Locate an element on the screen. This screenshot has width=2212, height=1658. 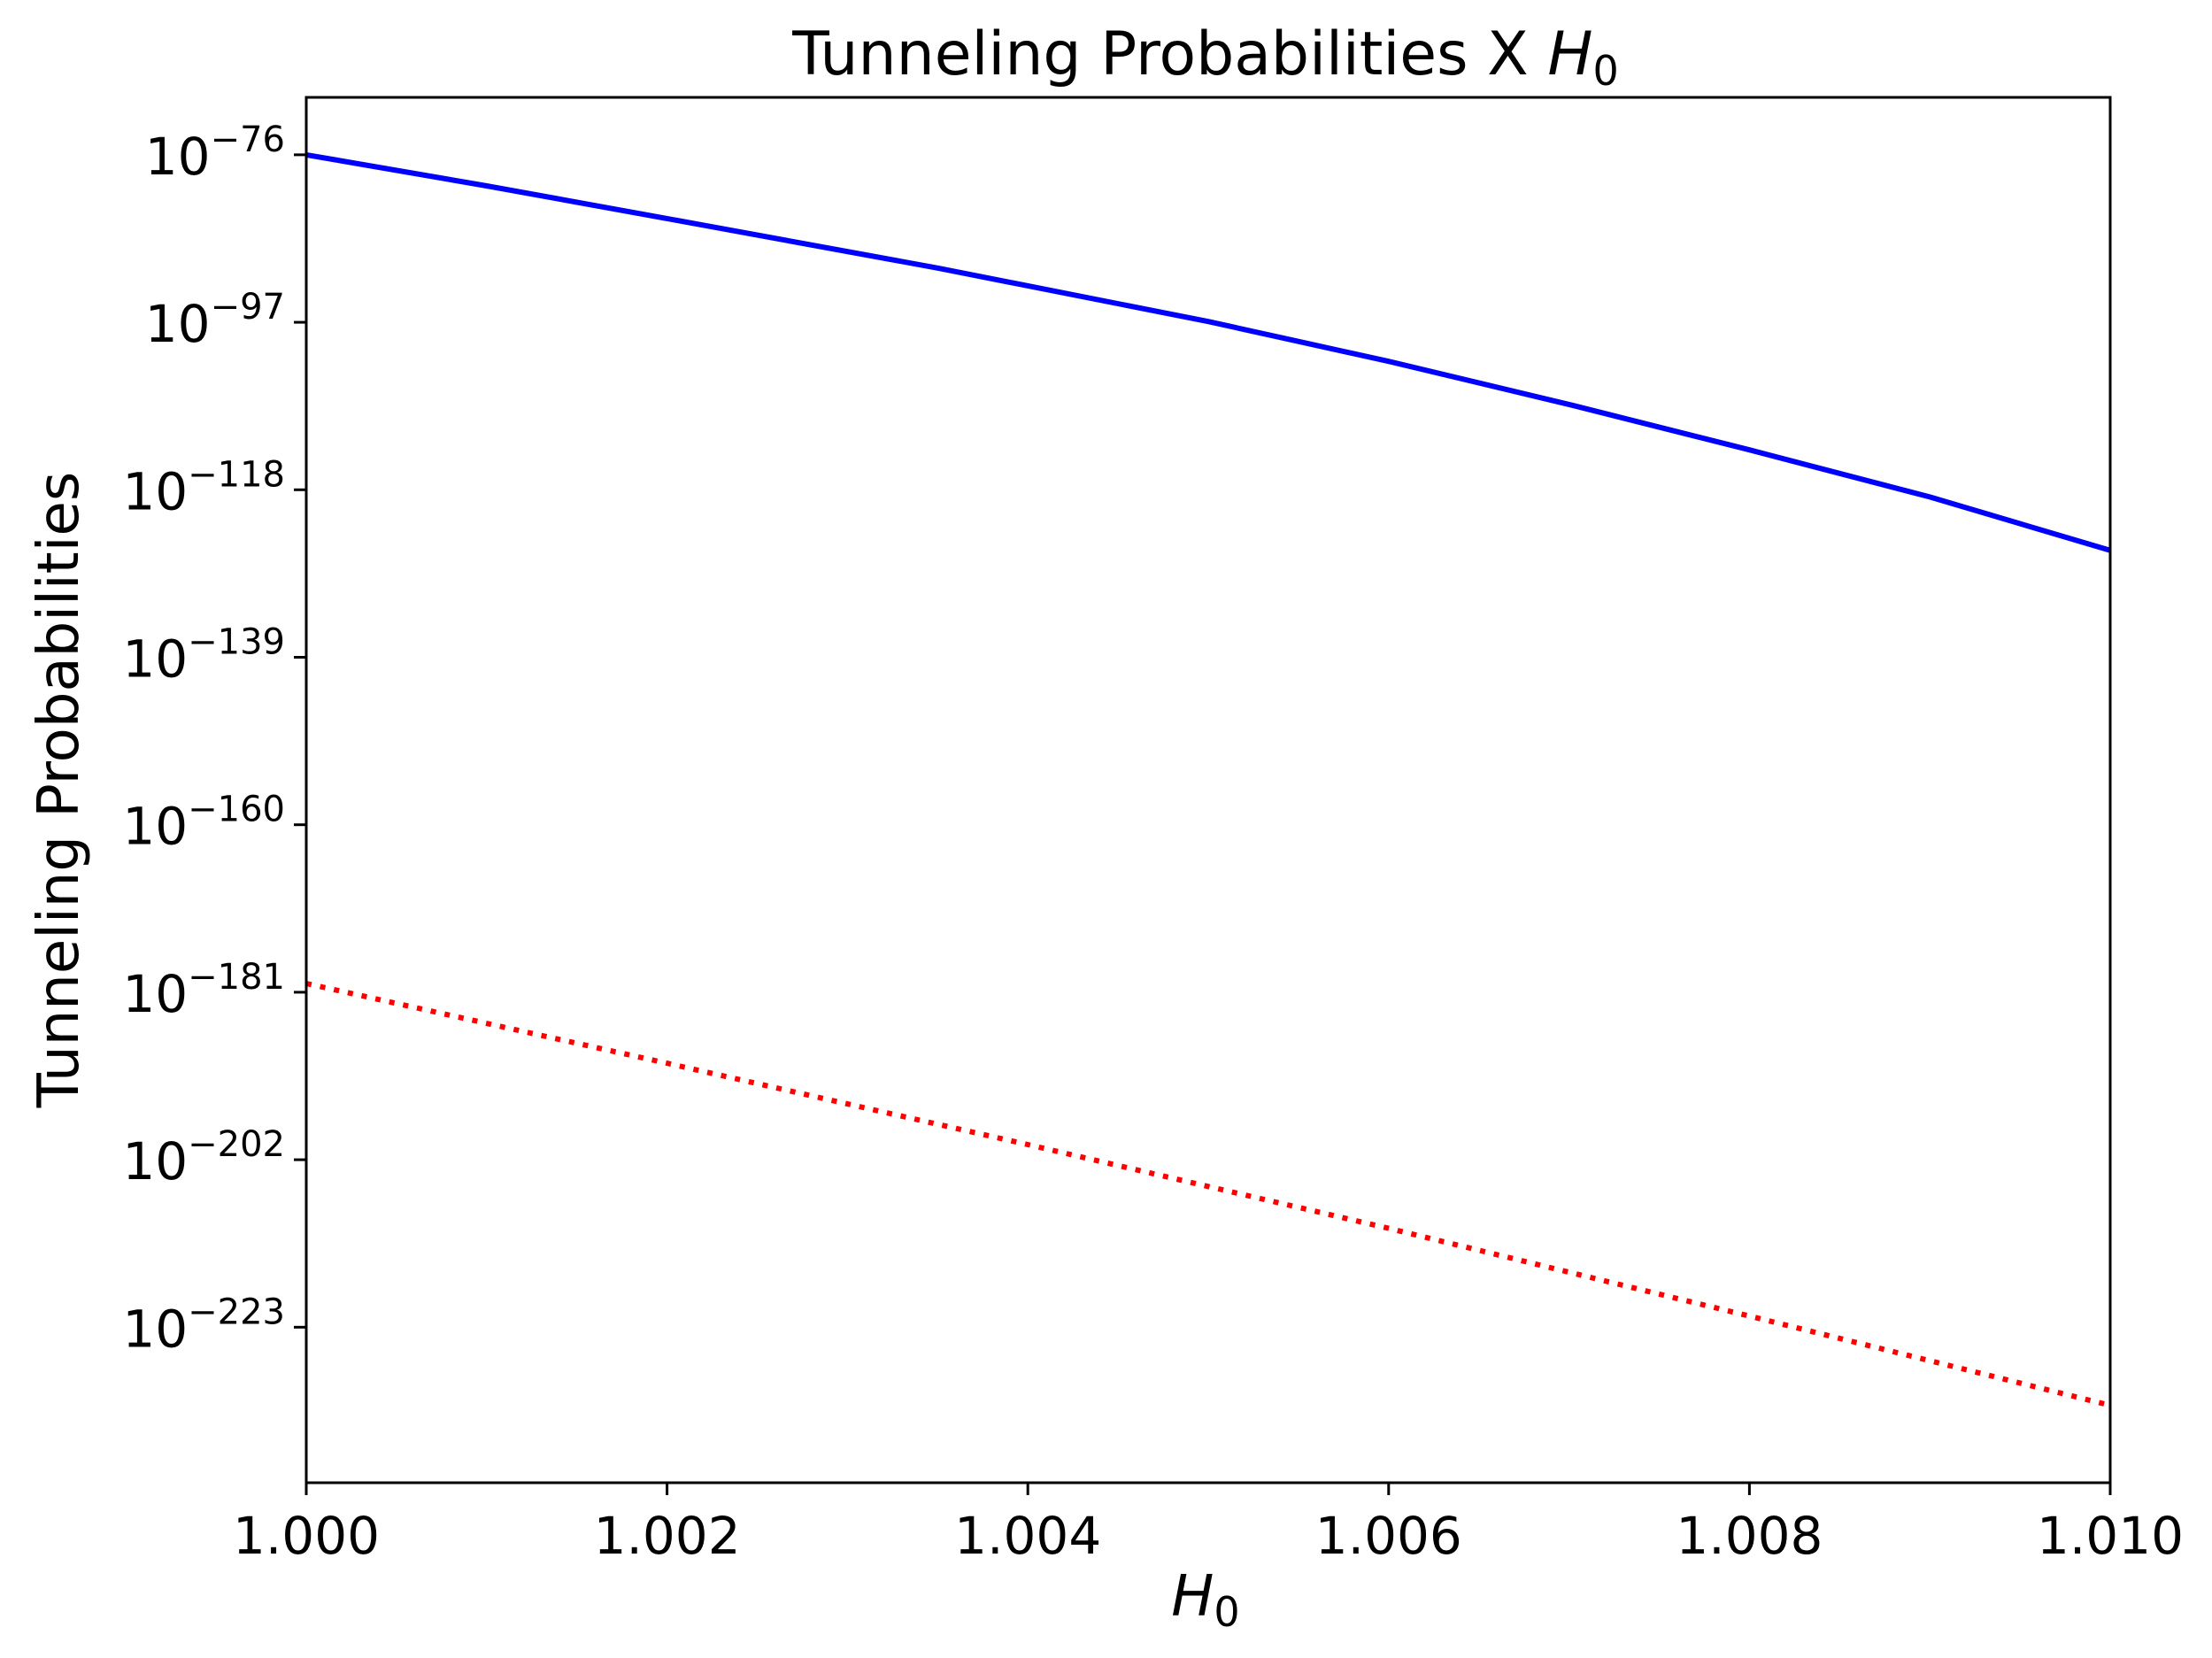
y-tick-label: 10−181 is located at coordinates (203, 991).